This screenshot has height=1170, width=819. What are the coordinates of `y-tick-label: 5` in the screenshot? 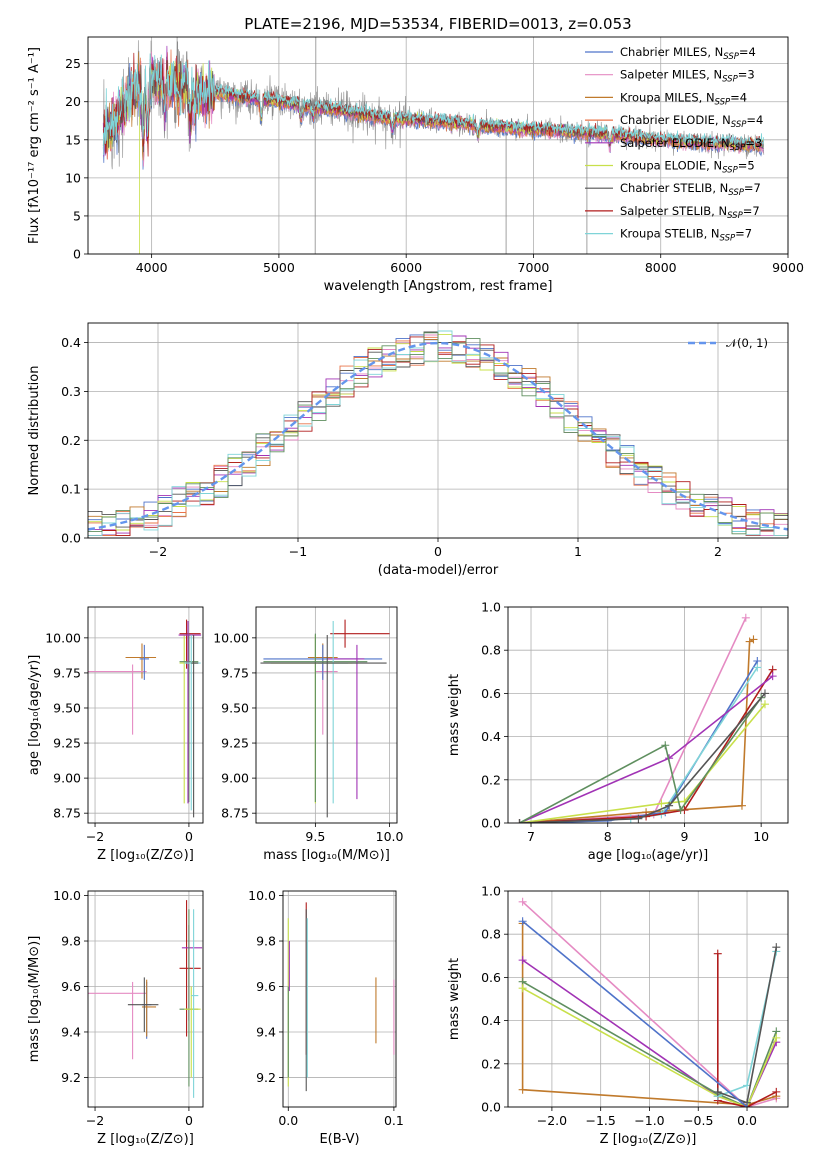 It's located at (77, 215).